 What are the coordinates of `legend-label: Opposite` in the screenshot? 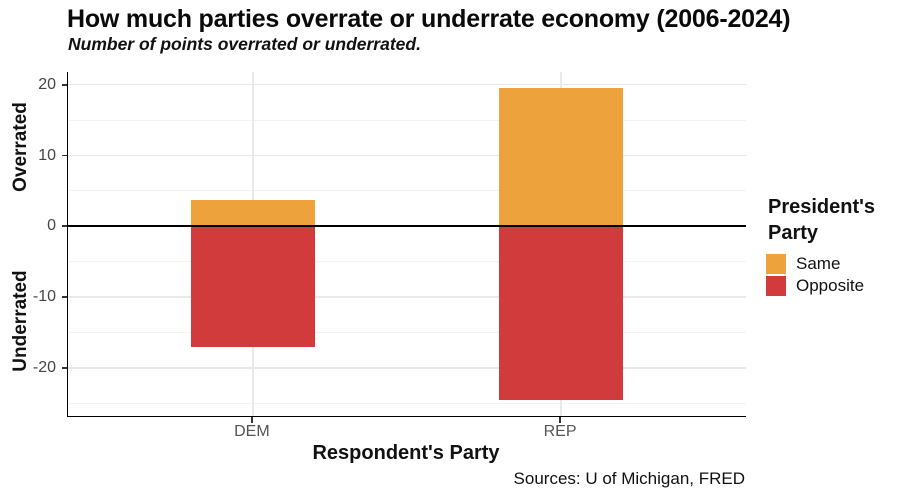 It's located at (830, 285).